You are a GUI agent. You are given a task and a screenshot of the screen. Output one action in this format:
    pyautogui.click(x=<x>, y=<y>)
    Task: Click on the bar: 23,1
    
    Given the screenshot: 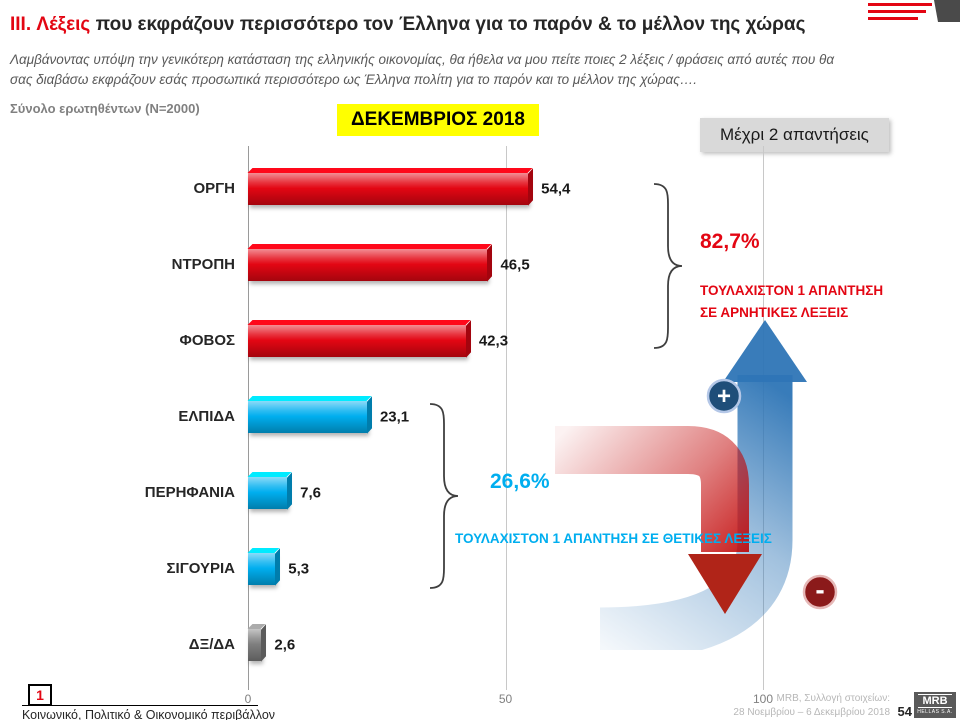 What is the action you would take?
    pyautogui.click(x=328, y=415)
    